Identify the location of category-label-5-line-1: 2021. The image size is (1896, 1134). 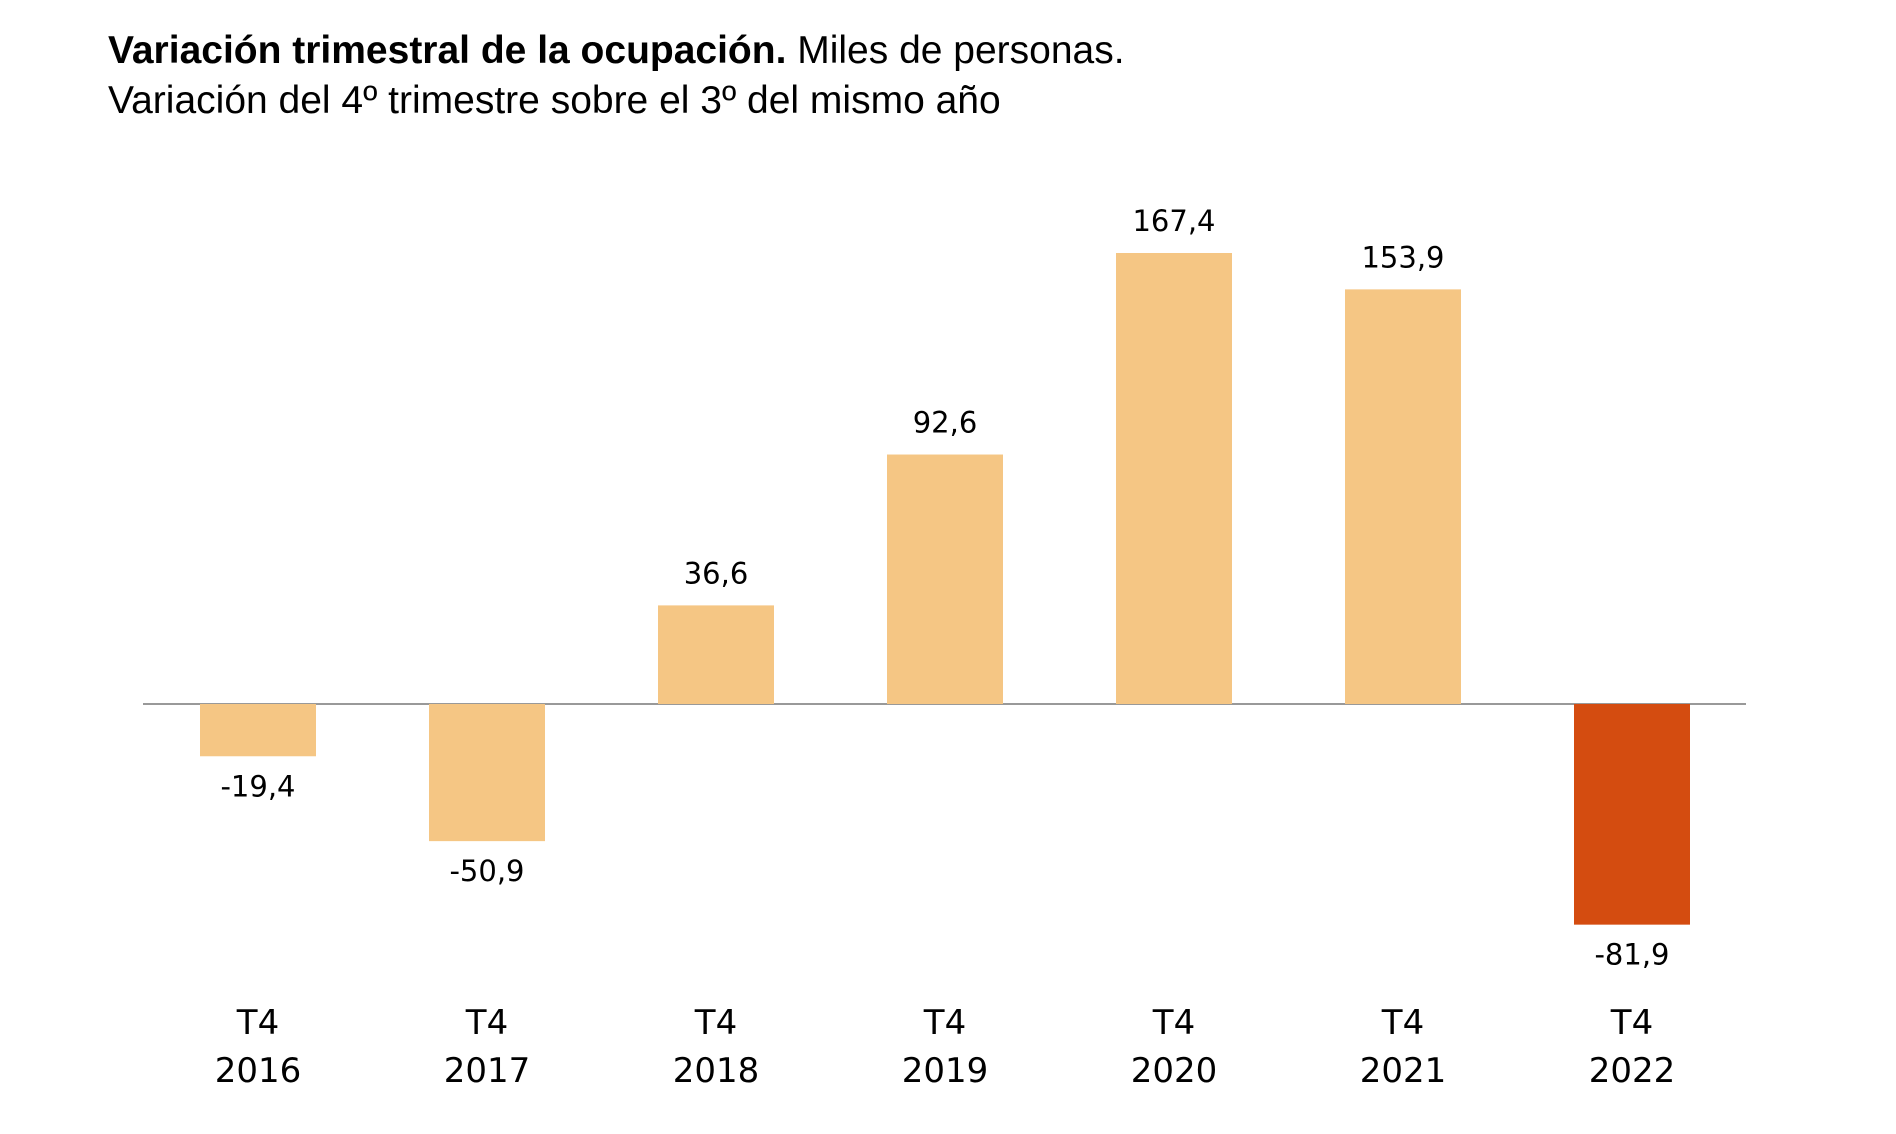
(1403, 1071).